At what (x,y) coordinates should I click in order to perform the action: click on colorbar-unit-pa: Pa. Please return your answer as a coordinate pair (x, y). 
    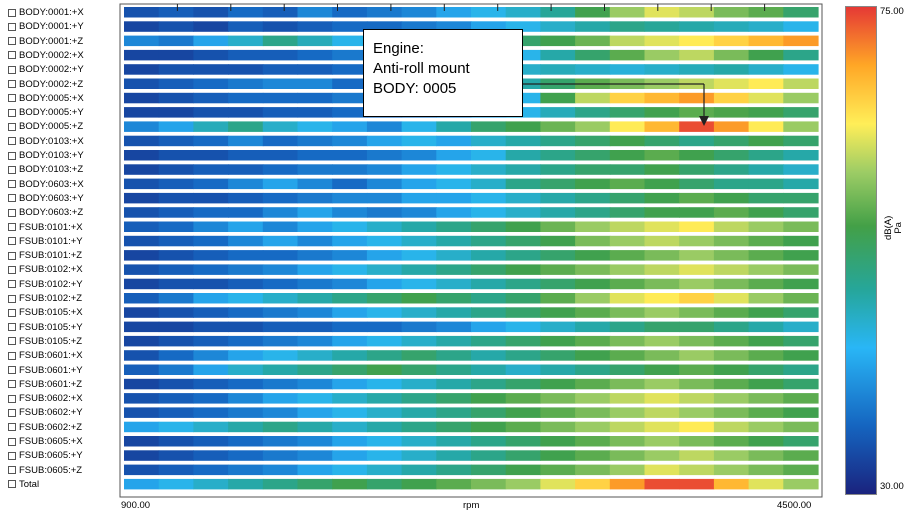
    Looking at the image, I should click on (898, 228).